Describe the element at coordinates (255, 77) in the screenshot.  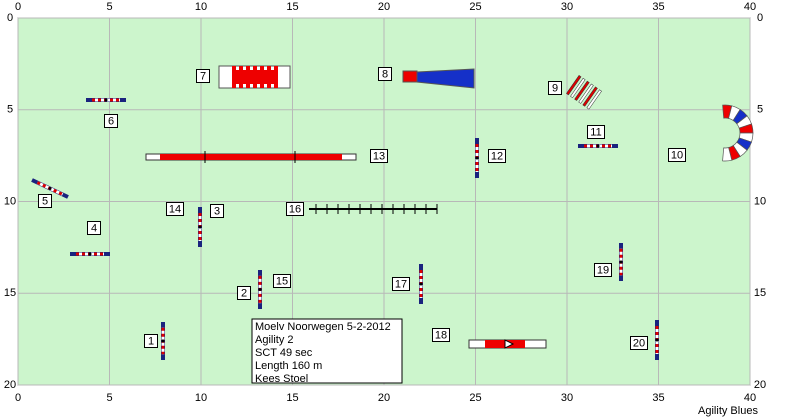
I see `wall-stripe` at that location.